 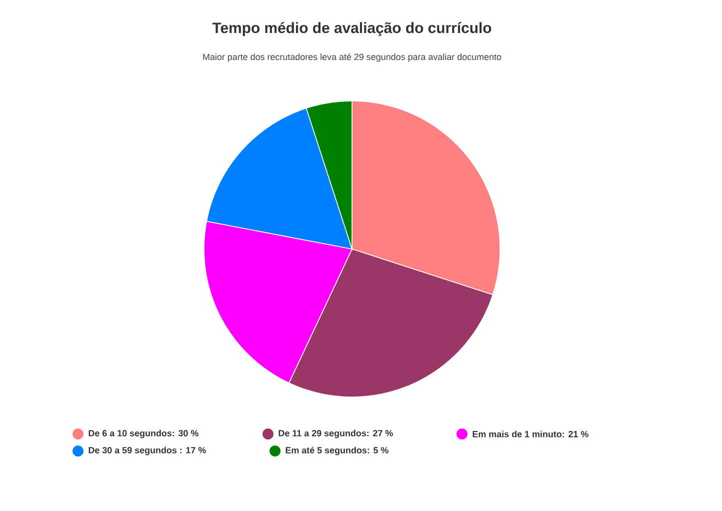 I want to click on legend-label: De 11 a 29 segundos: 27 %, so click(x=335, y=434).